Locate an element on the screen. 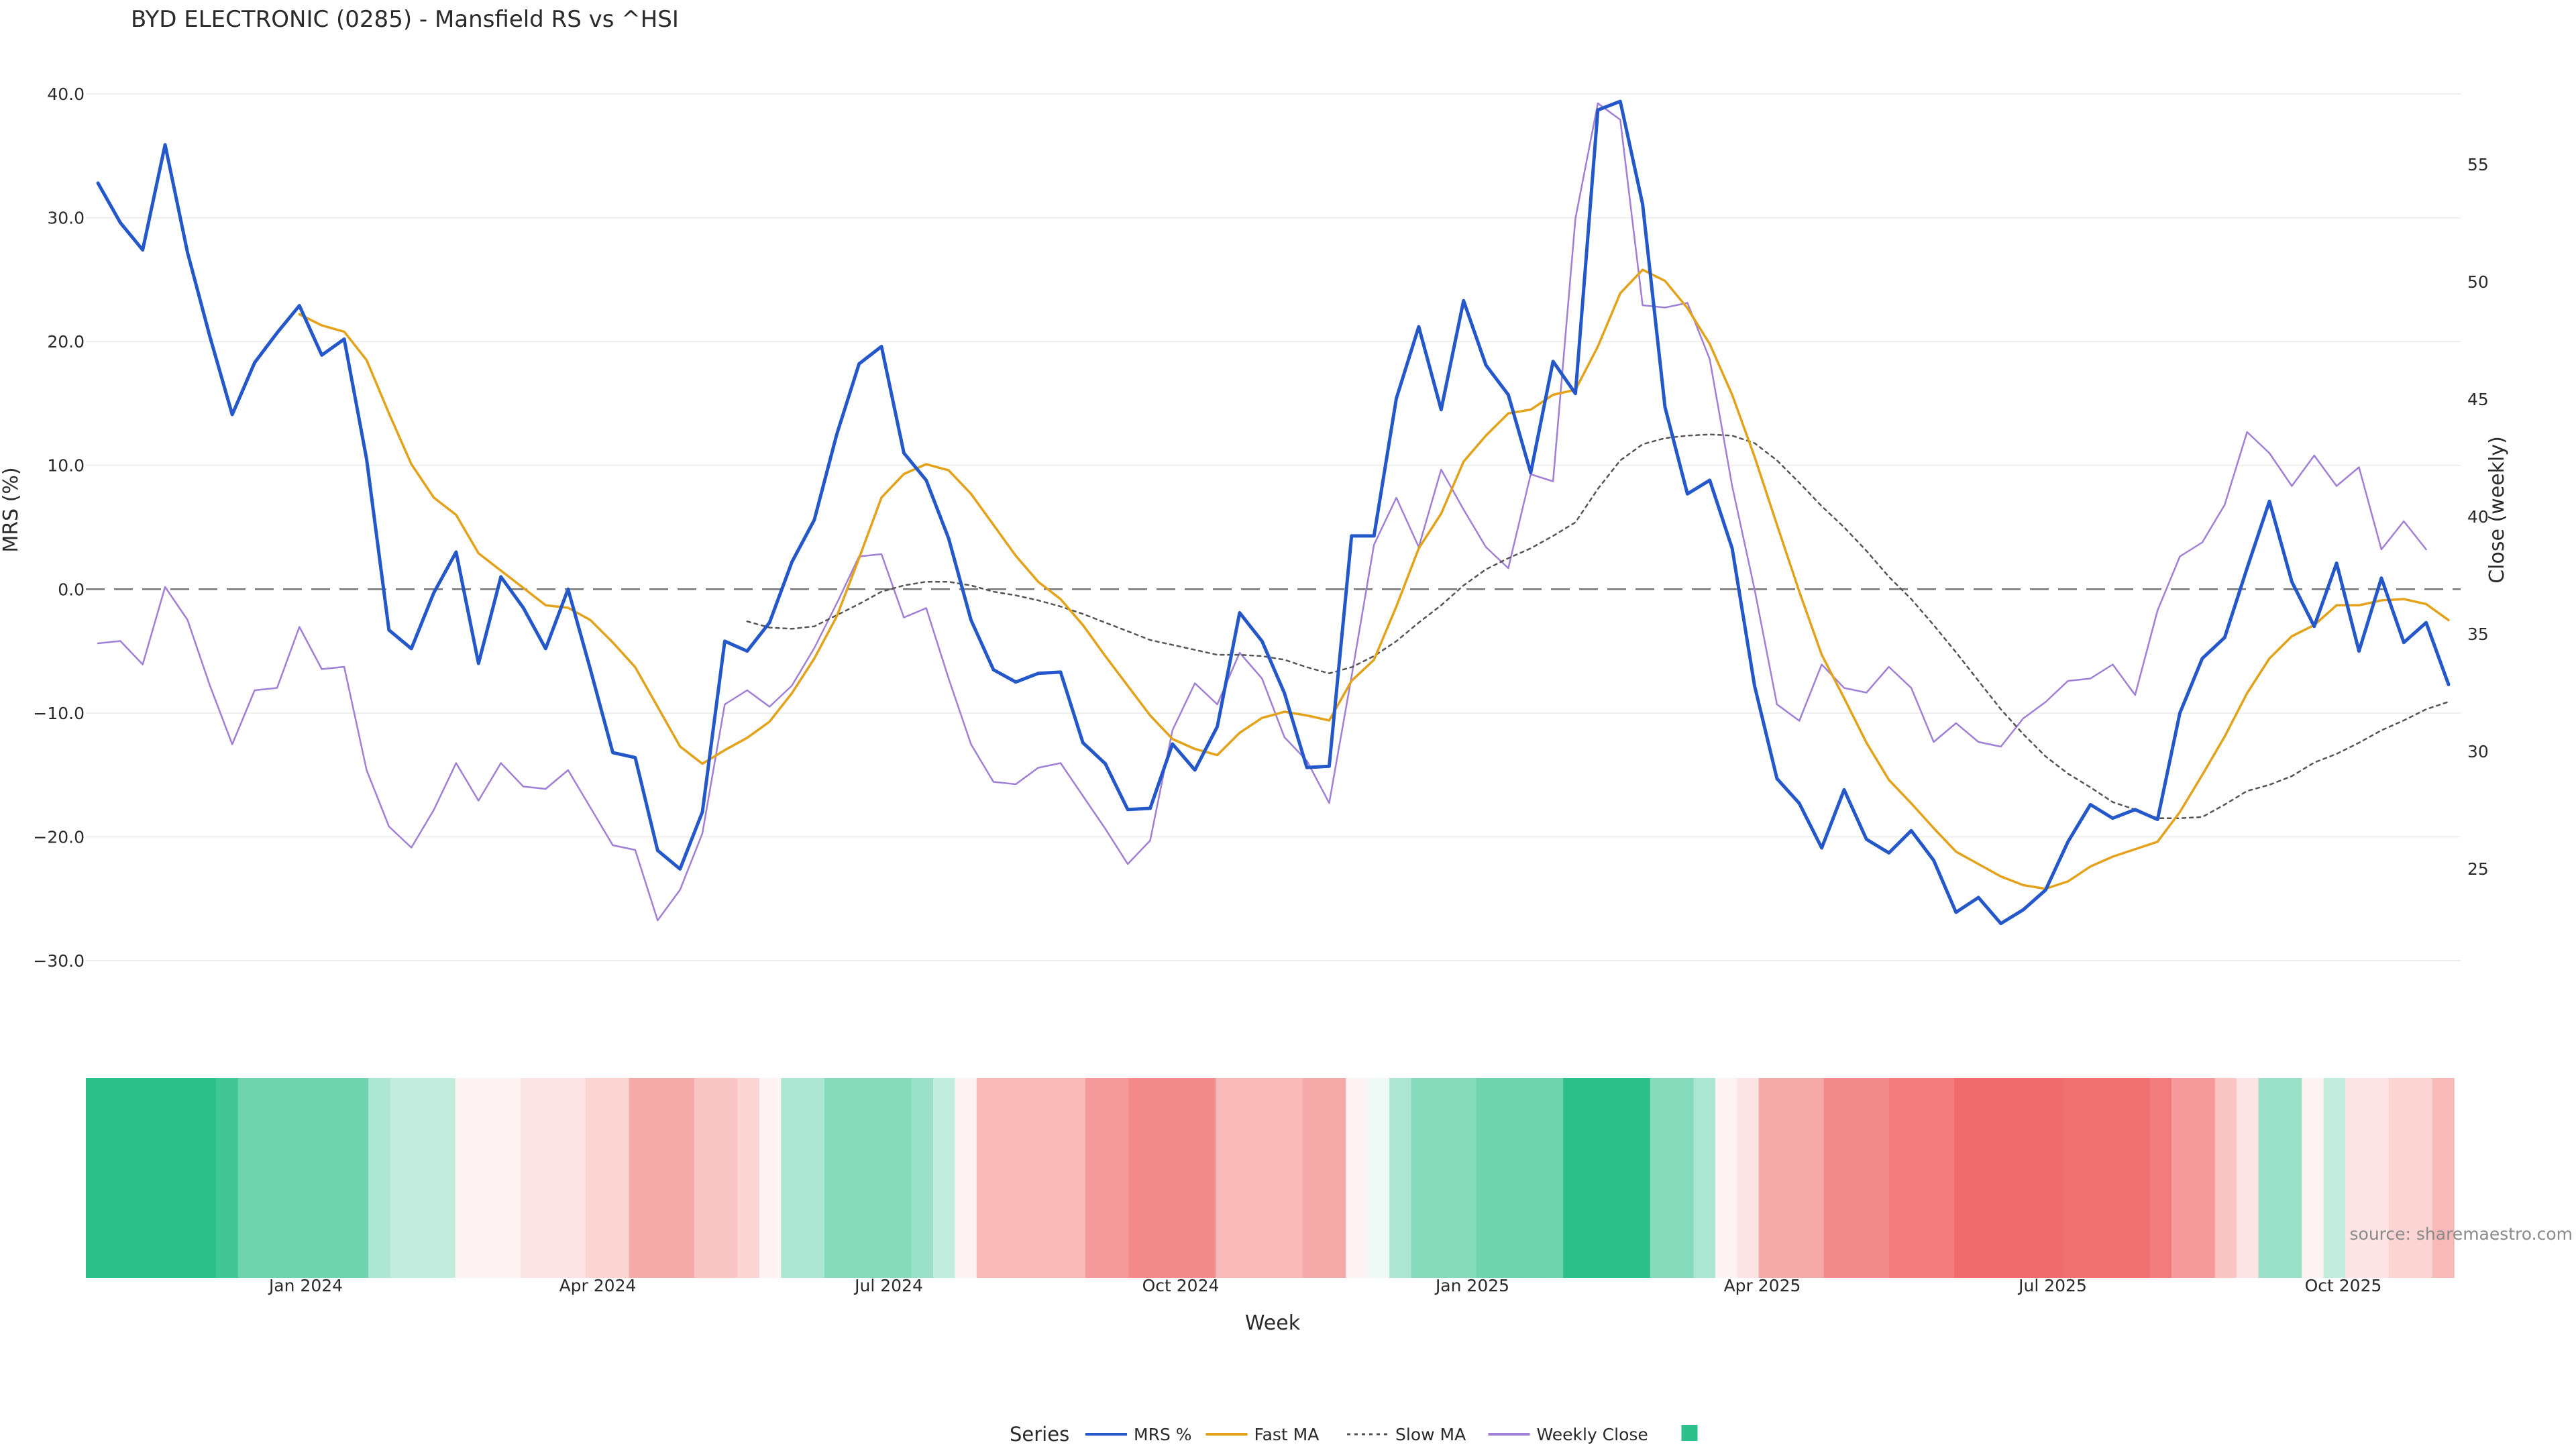 The height and width of the screenshot is (1449, 2576). x-tick-label: Oct 2024 is located at coordinates (1181, 1285).